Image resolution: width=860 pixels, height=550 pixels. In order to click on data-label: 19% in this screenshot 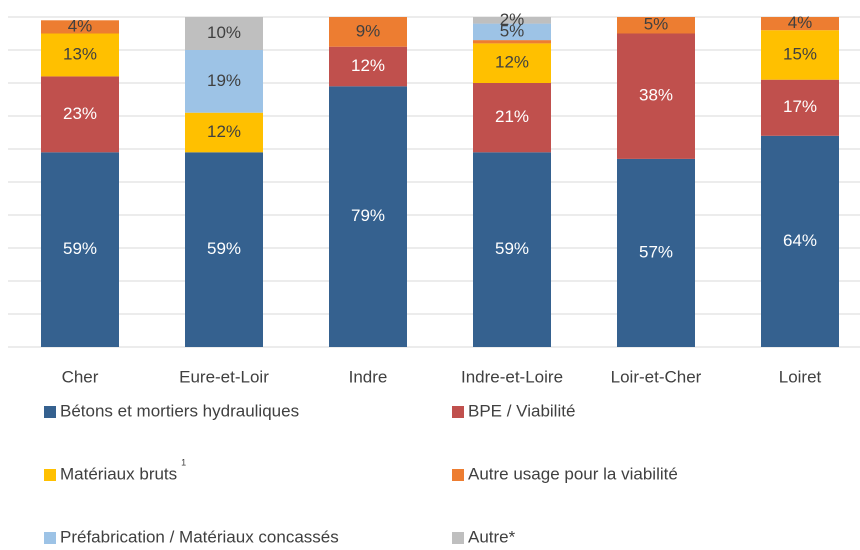, I will do `click(224, 80)`.